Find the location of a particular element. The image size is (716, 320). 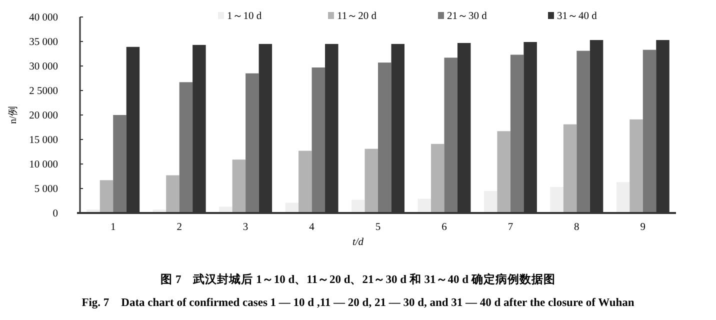

y-tick-label: 2 5000 is located at coordinates (43, 91).